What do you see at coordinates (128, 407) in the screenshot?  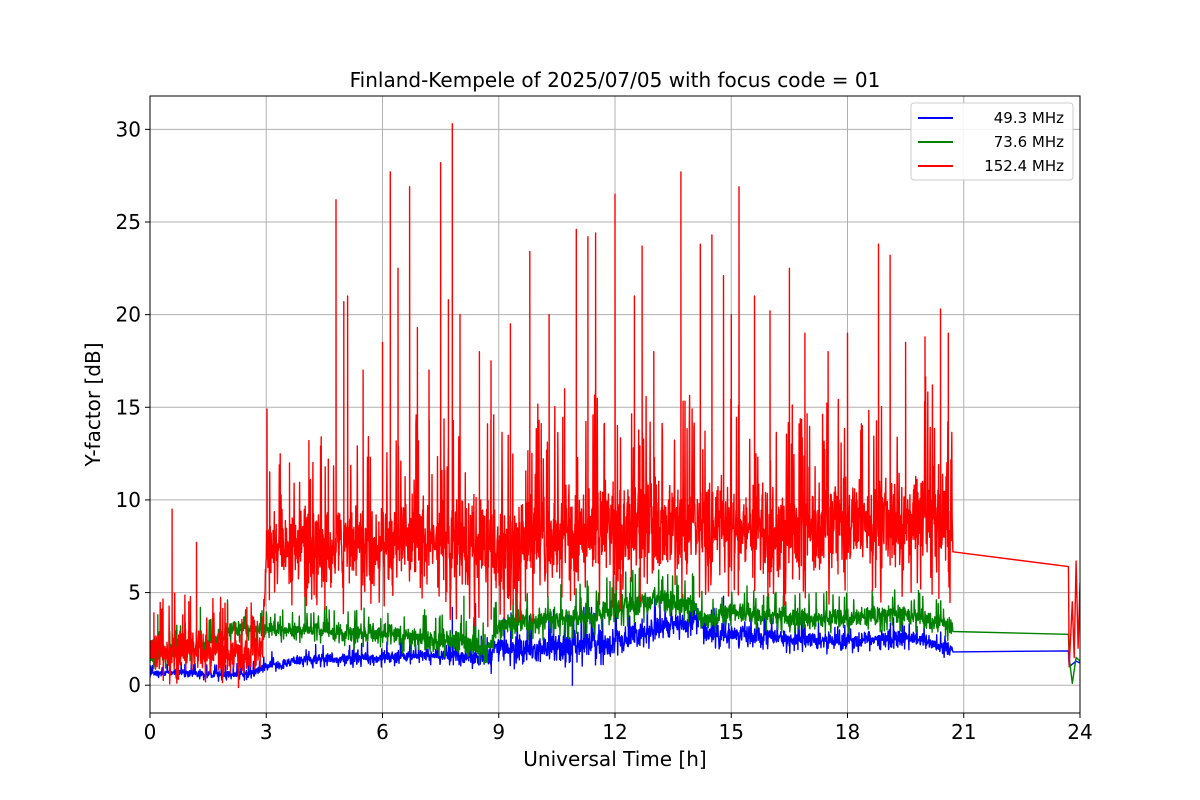 I see `y-tick-label: 15` at bounding box center [128, 407].